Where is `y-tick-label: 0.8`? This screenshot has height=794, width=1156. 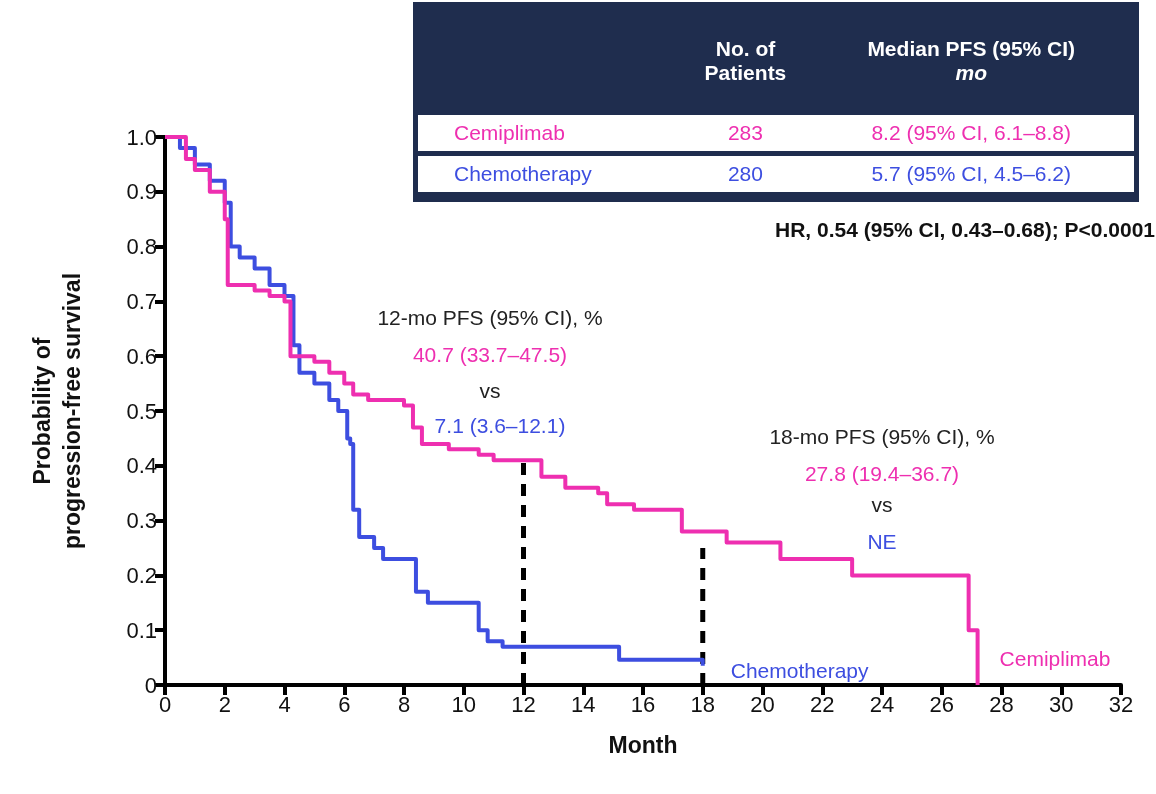
y-tick-label: 0.8 is located at coordinates (141, 247).